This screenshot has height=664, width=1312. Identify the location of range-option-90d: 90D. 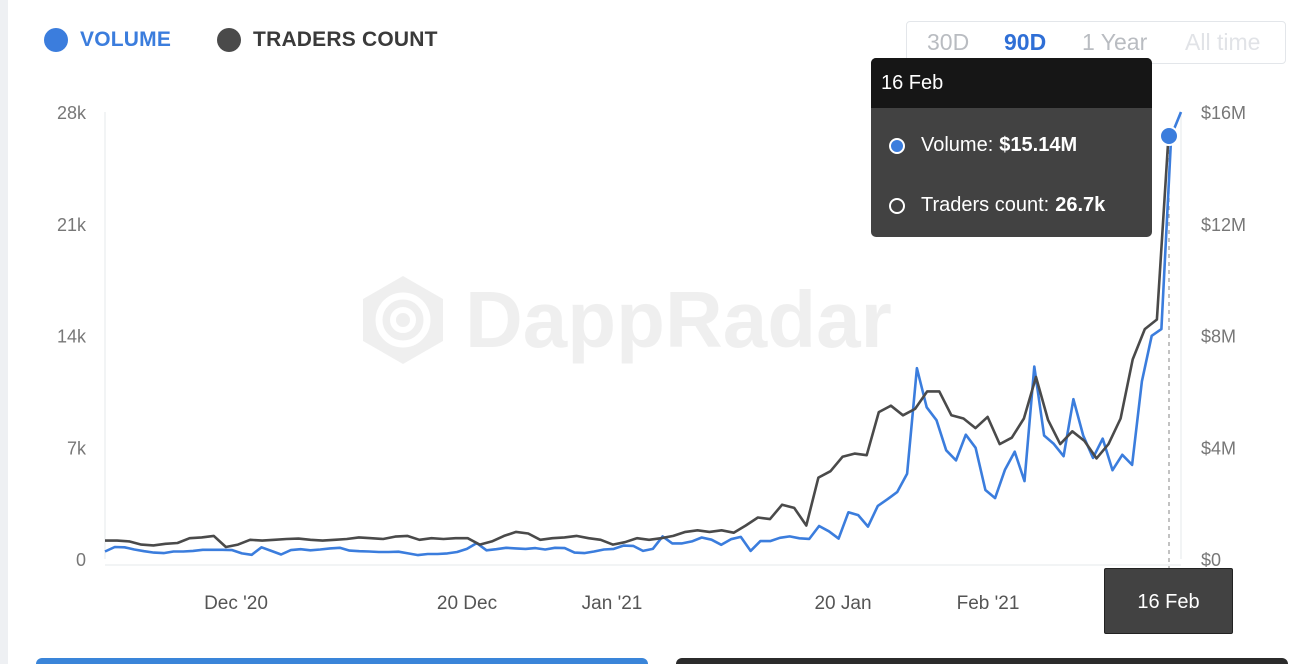
(1025, 42).